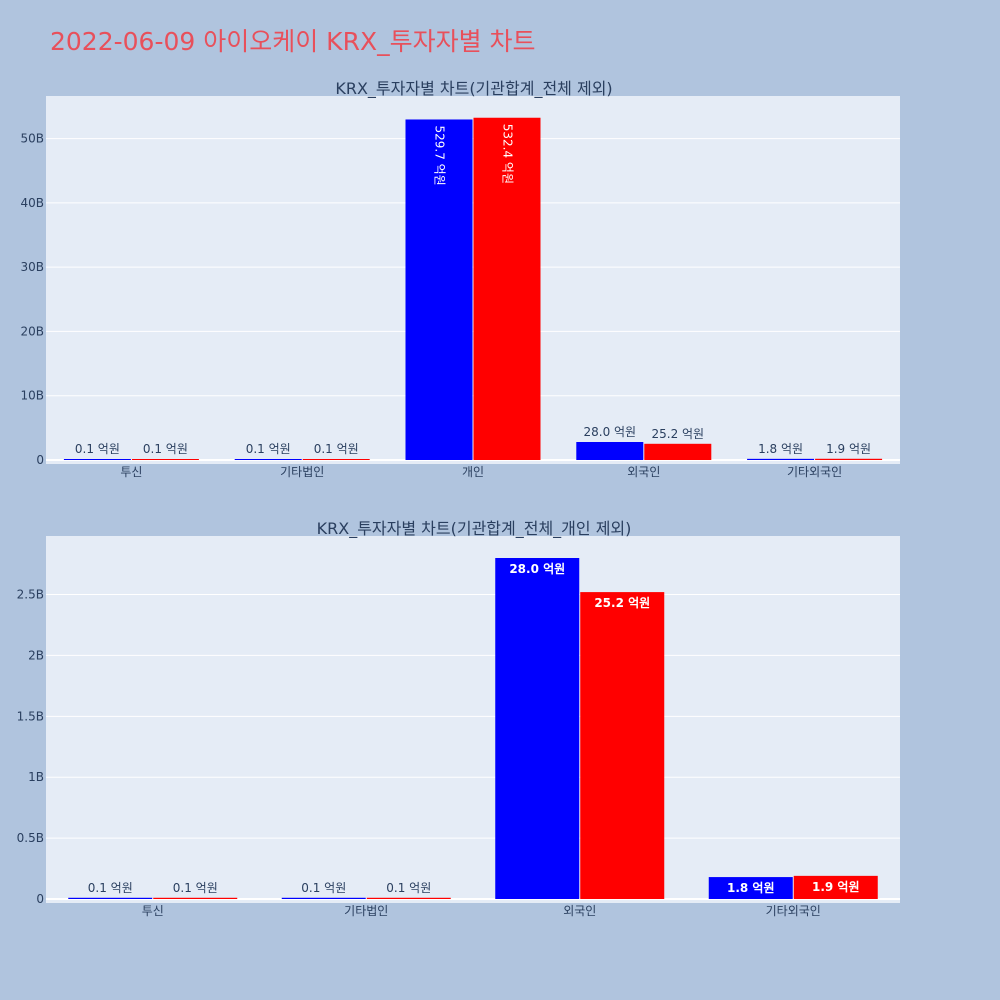 The image size is (1000, 1000). I want to click on y-tick-label: 20B, so click(32, 331).